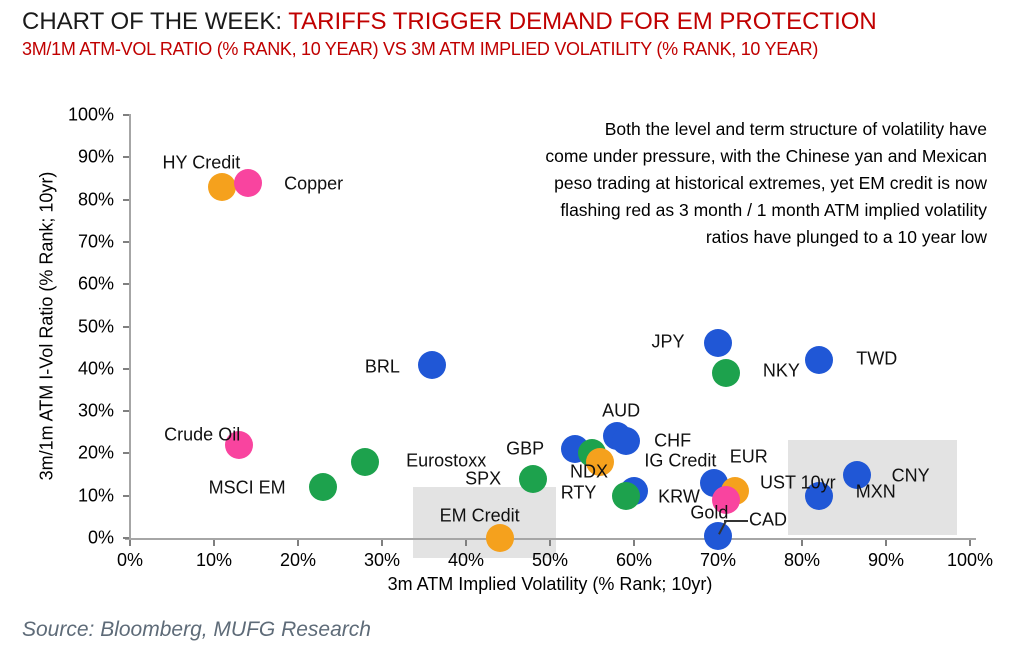 The height and width of the screenshot is (657, 1022). Describe the element at coordinates (679, 496) in the screenshot. I see `point-label-krw: KRW` at that location.